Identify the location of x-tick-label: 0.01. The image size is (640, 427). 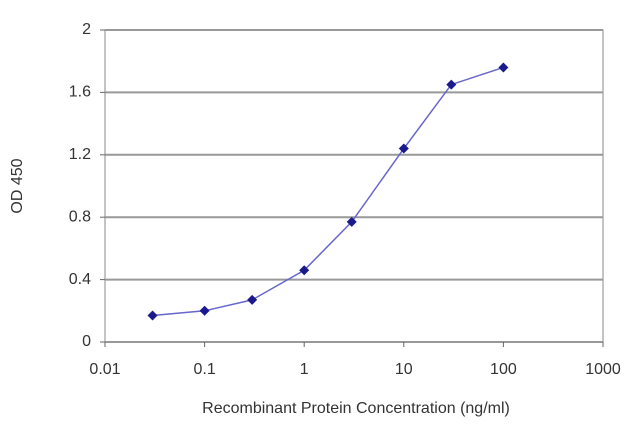
(104, 369).